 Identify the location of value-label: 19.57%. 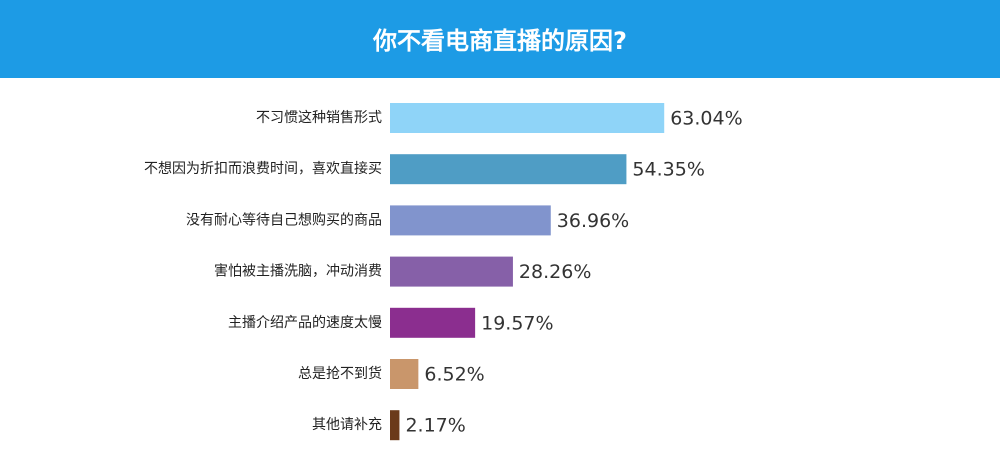
(517, 323).